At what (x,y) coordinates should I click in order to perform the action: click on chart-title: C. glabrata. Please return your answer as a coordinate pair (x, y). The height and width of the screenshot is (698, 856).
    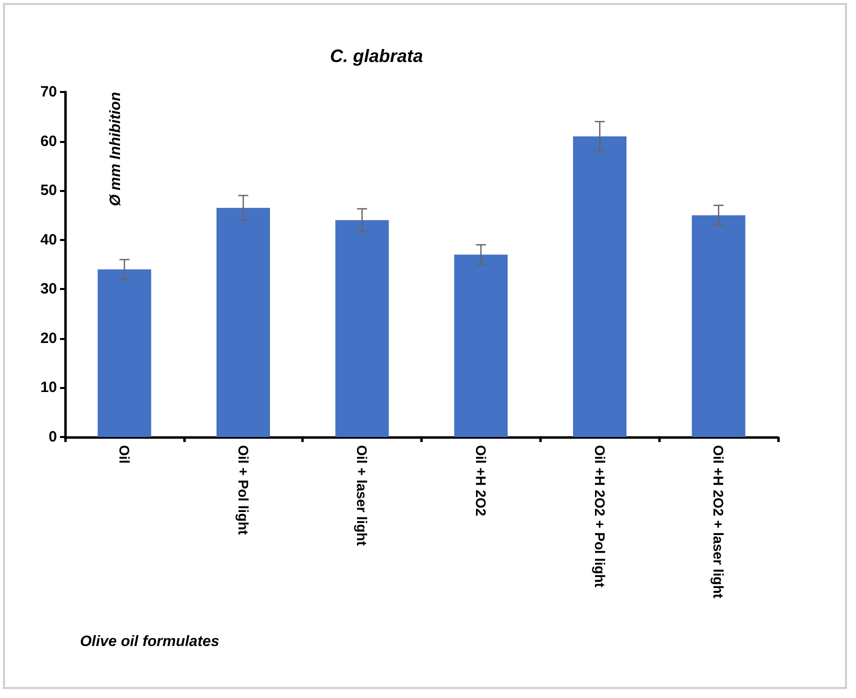
    Looking at the image, I should click on (377, 56).